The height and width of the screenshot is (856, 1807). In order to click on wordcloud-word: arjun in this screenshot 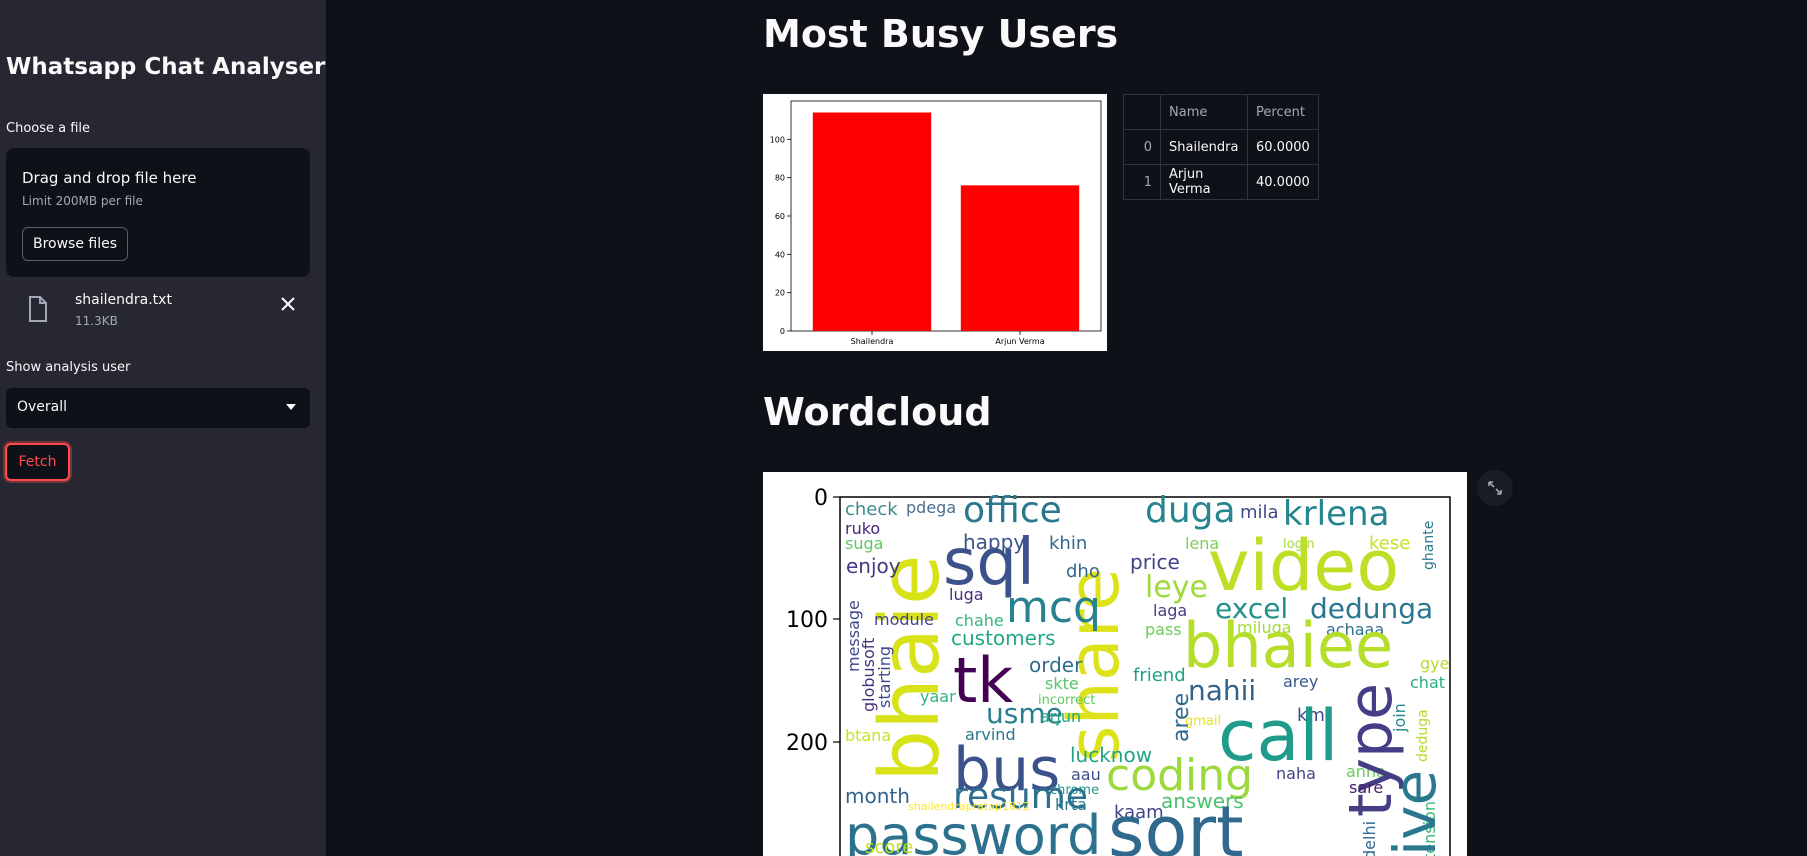, I will do `click(1060, 716)`.